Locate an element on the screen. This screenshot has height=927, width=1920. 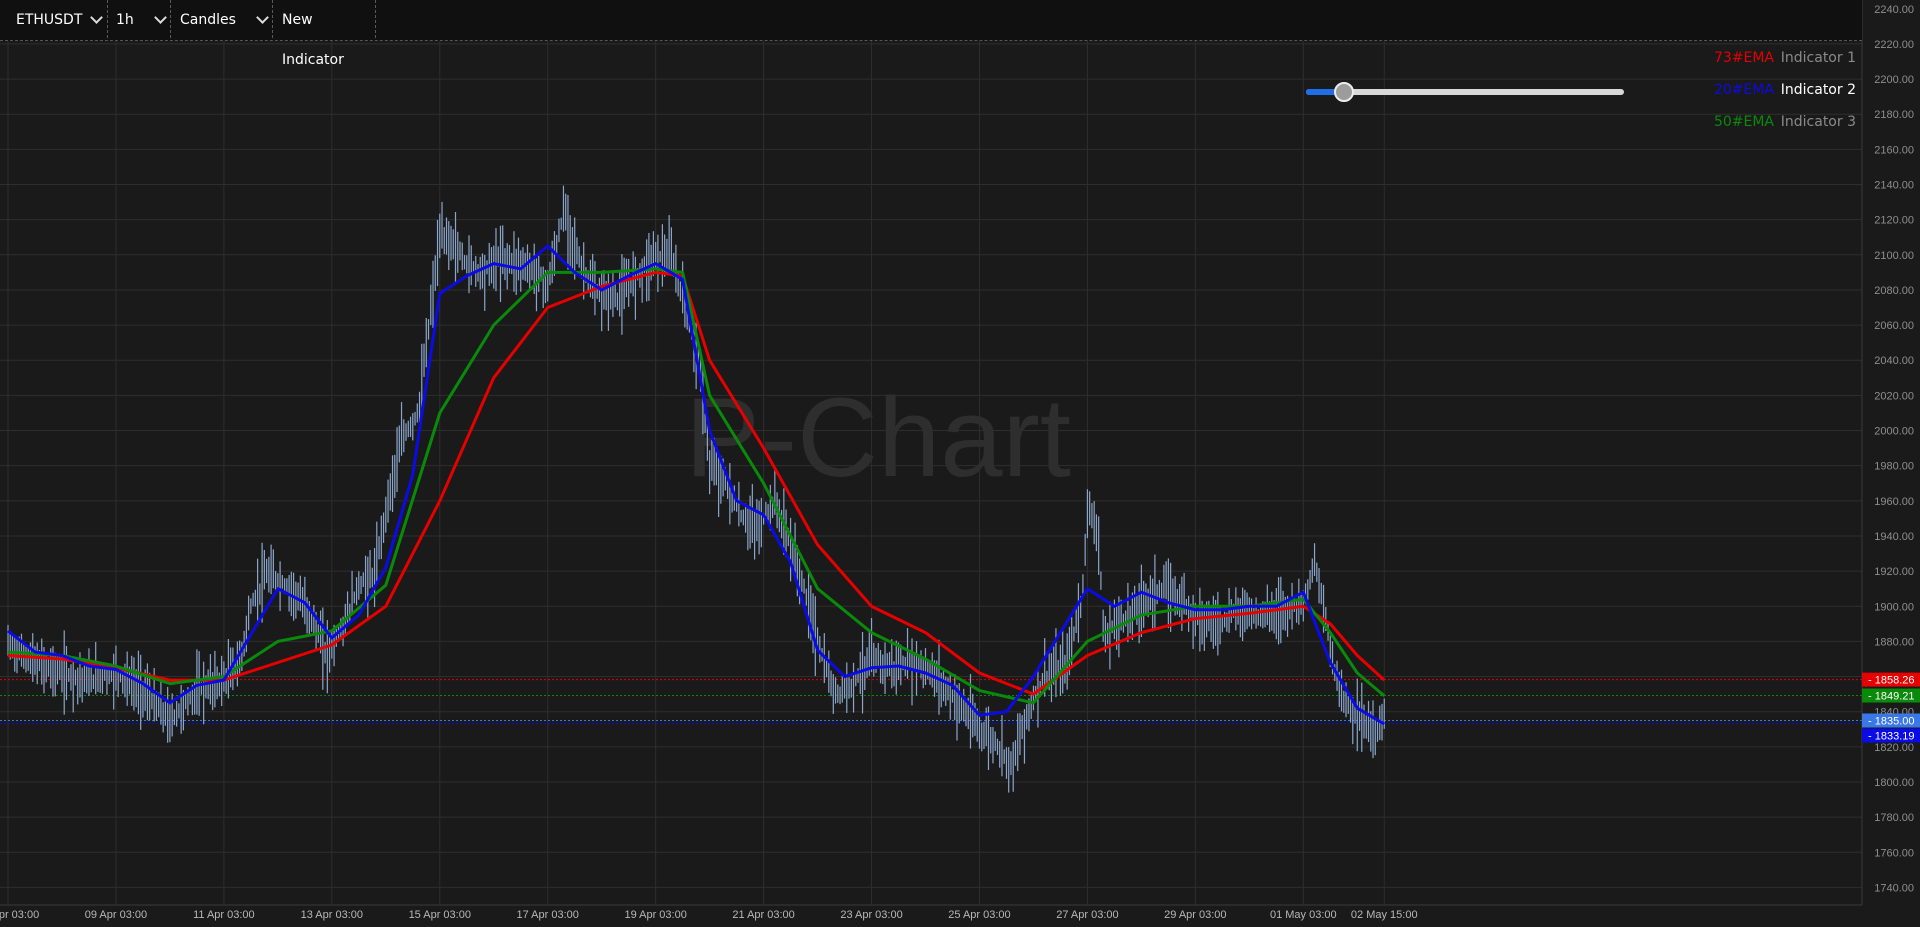
time-tick-label: 01 May 03:00 is located at coordinates (1303, 915).